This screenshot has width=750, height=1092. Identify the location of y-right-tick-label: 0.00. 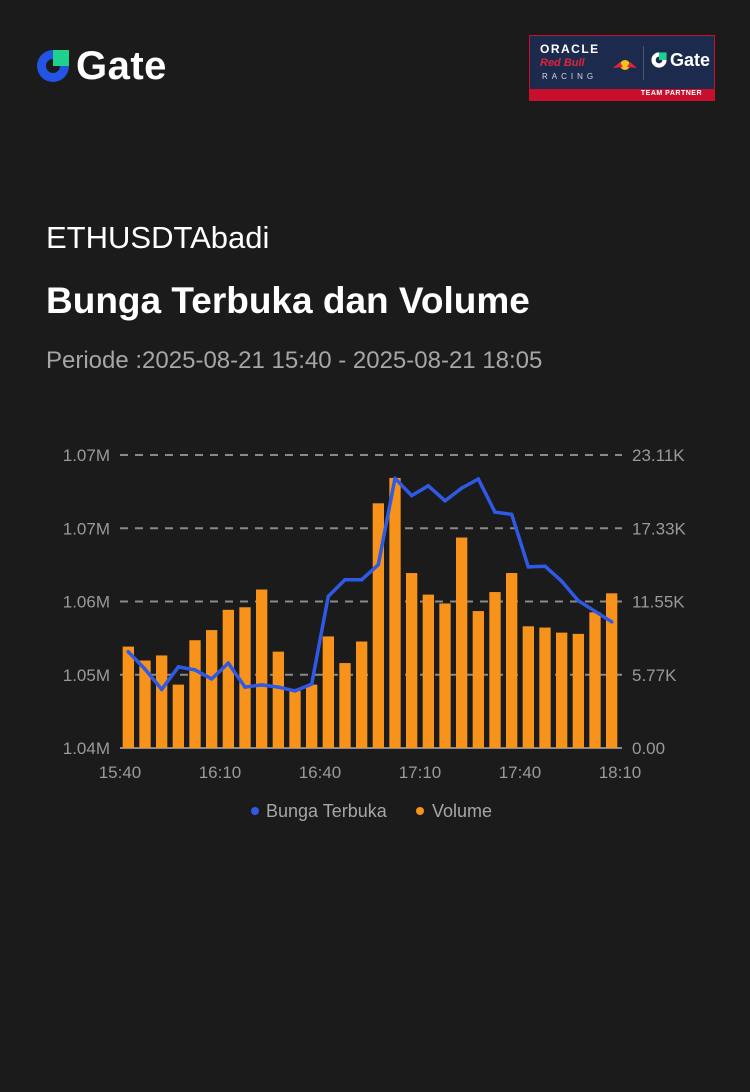
(648, 748).